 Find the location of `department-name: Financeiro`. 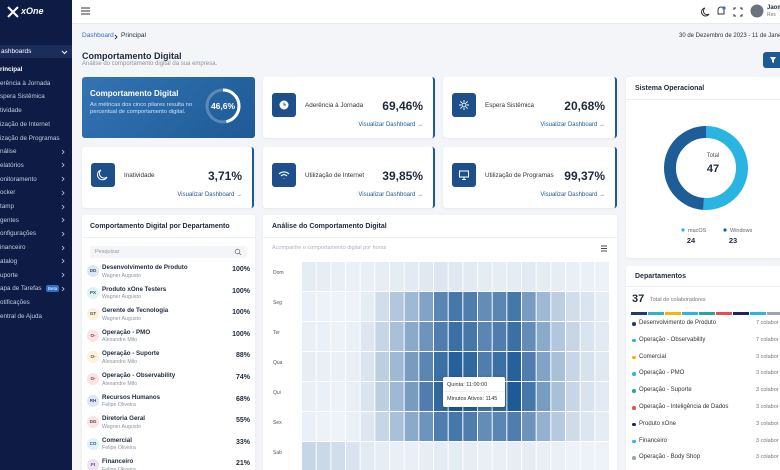

department-name: Financeiro is located at coordinates (118, 462).